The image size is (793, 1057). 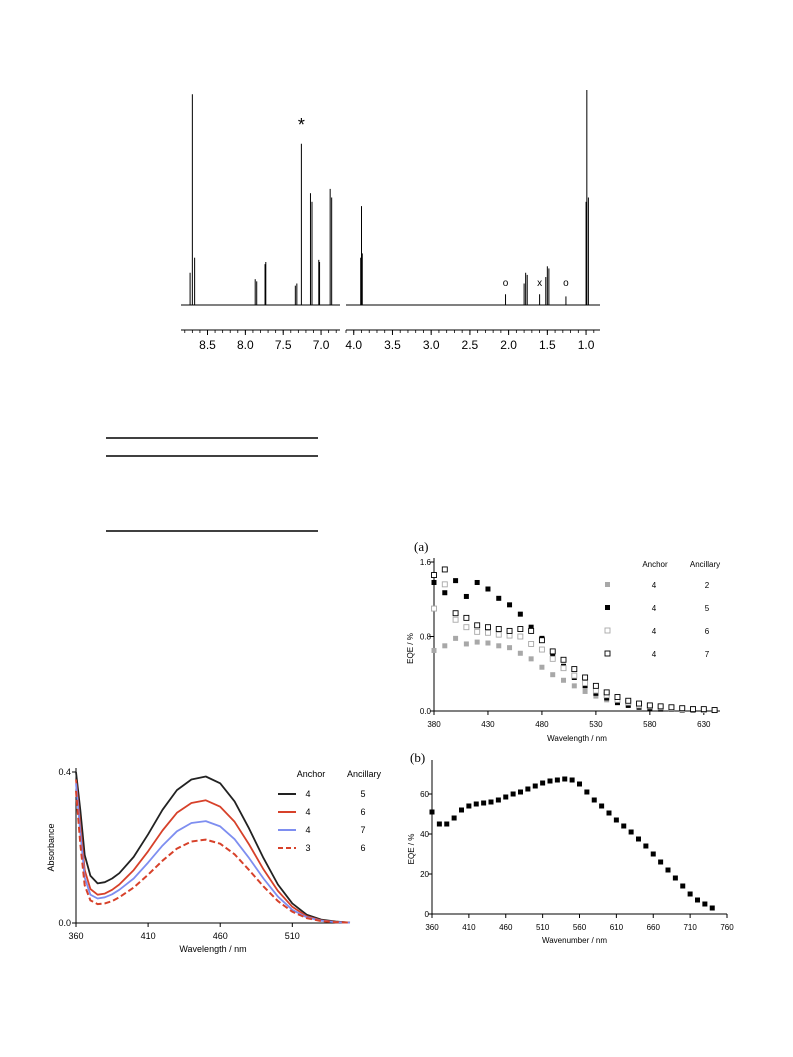 I want to click on y-tick-label: 1.6, so click(x=426, y=562).